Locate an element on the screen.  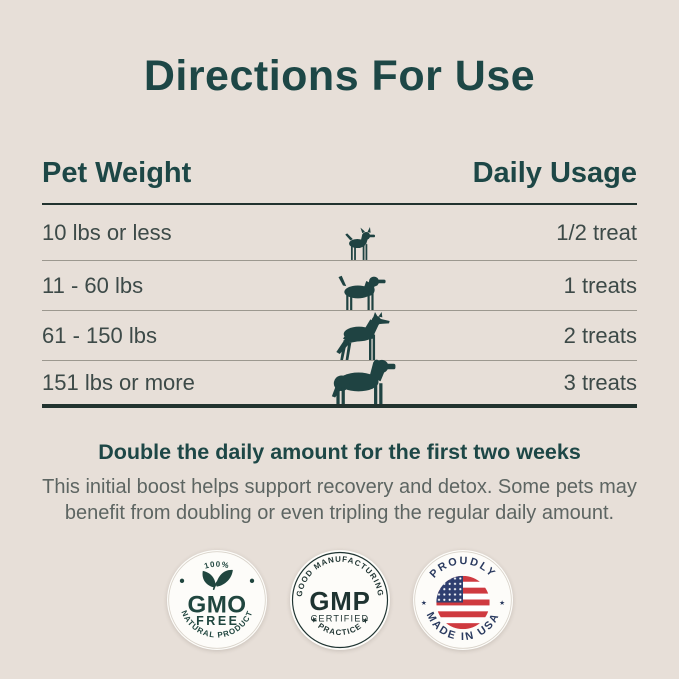
pet-weight-value: 61 - 150 lbs is located at coordinates (99, 335).